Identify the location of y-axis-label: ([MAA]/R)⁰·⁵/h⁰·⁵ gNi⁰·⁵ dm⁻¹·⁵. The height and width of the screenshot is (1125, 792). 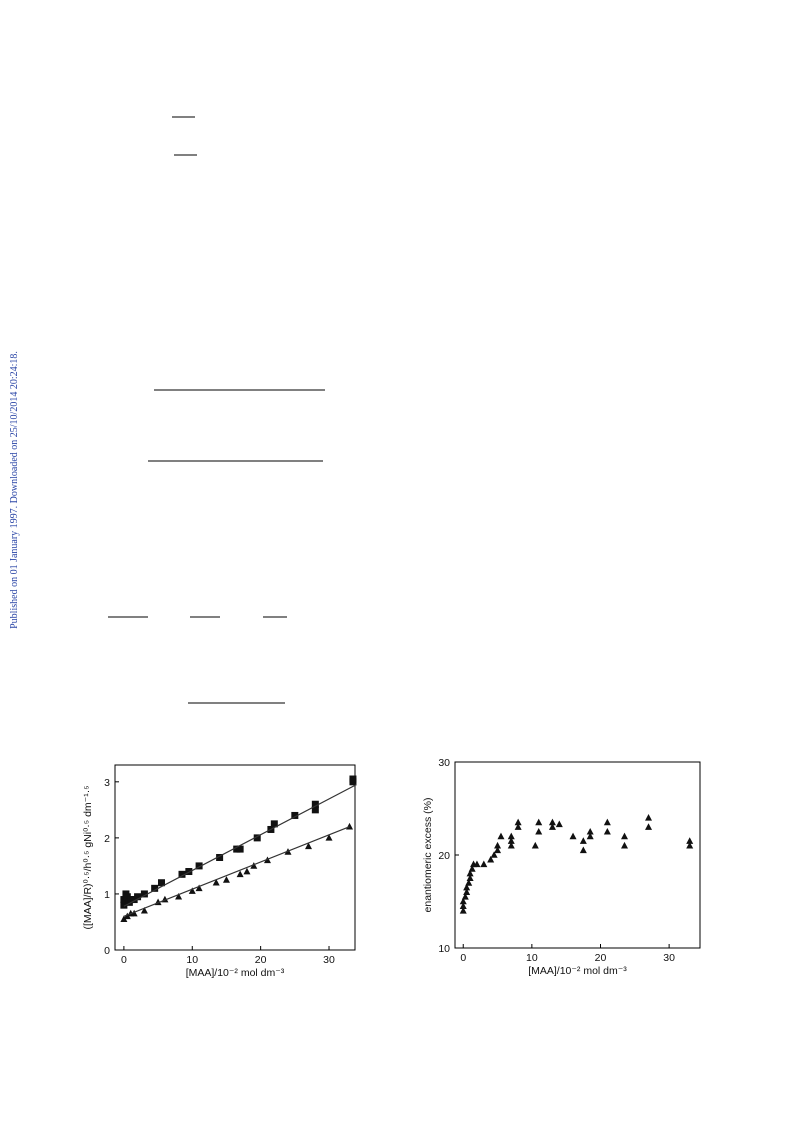
(88, 857).